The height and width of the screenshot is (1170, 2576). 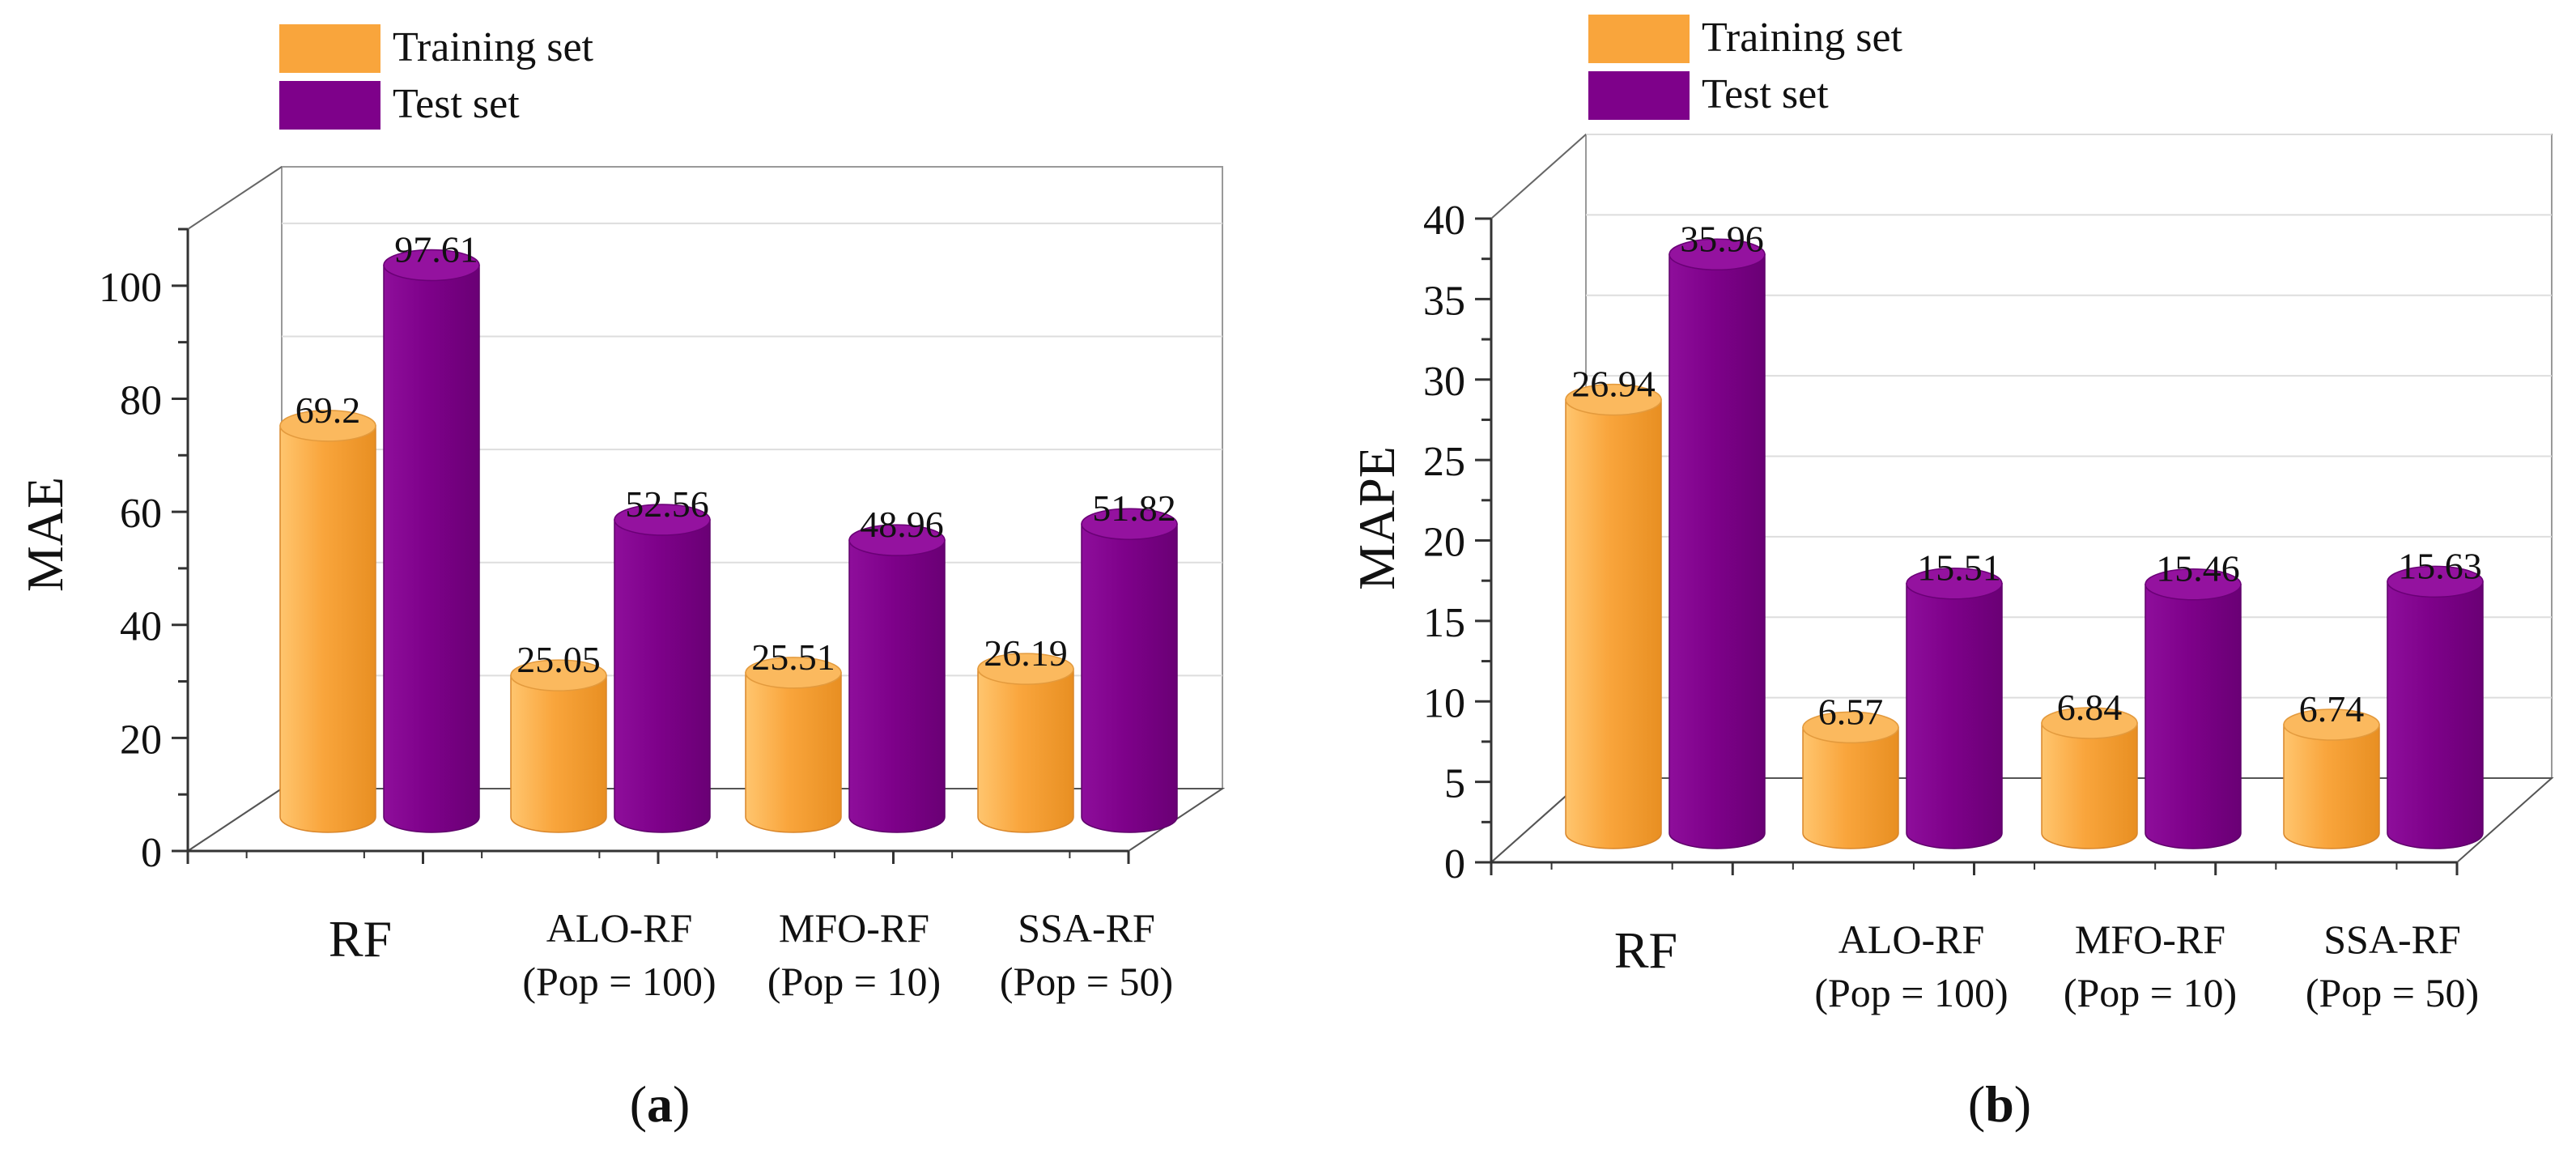 What do you see at coordinates (1444, 382) in the screenshot?
I see `y-tick-label: 30` at bounding box center [1444, 382].